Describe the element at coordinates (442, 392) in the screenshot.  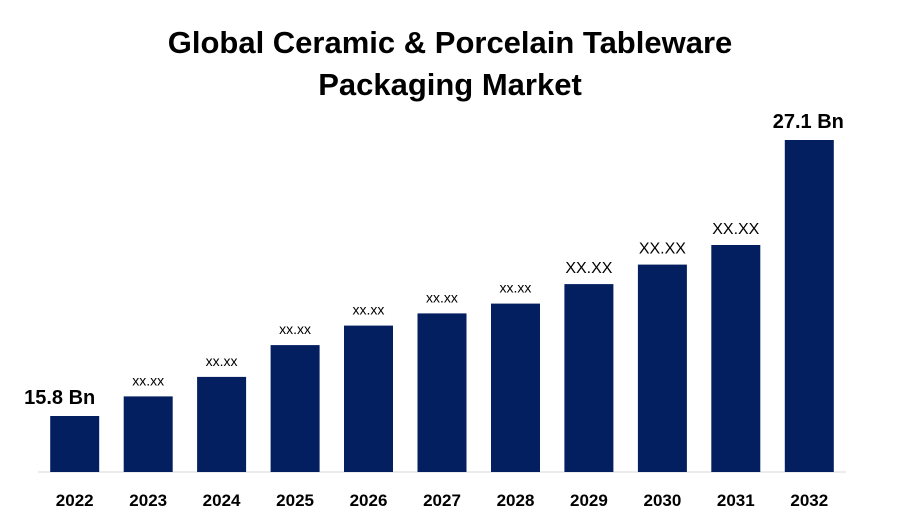
I see `bar-2027` at that location.